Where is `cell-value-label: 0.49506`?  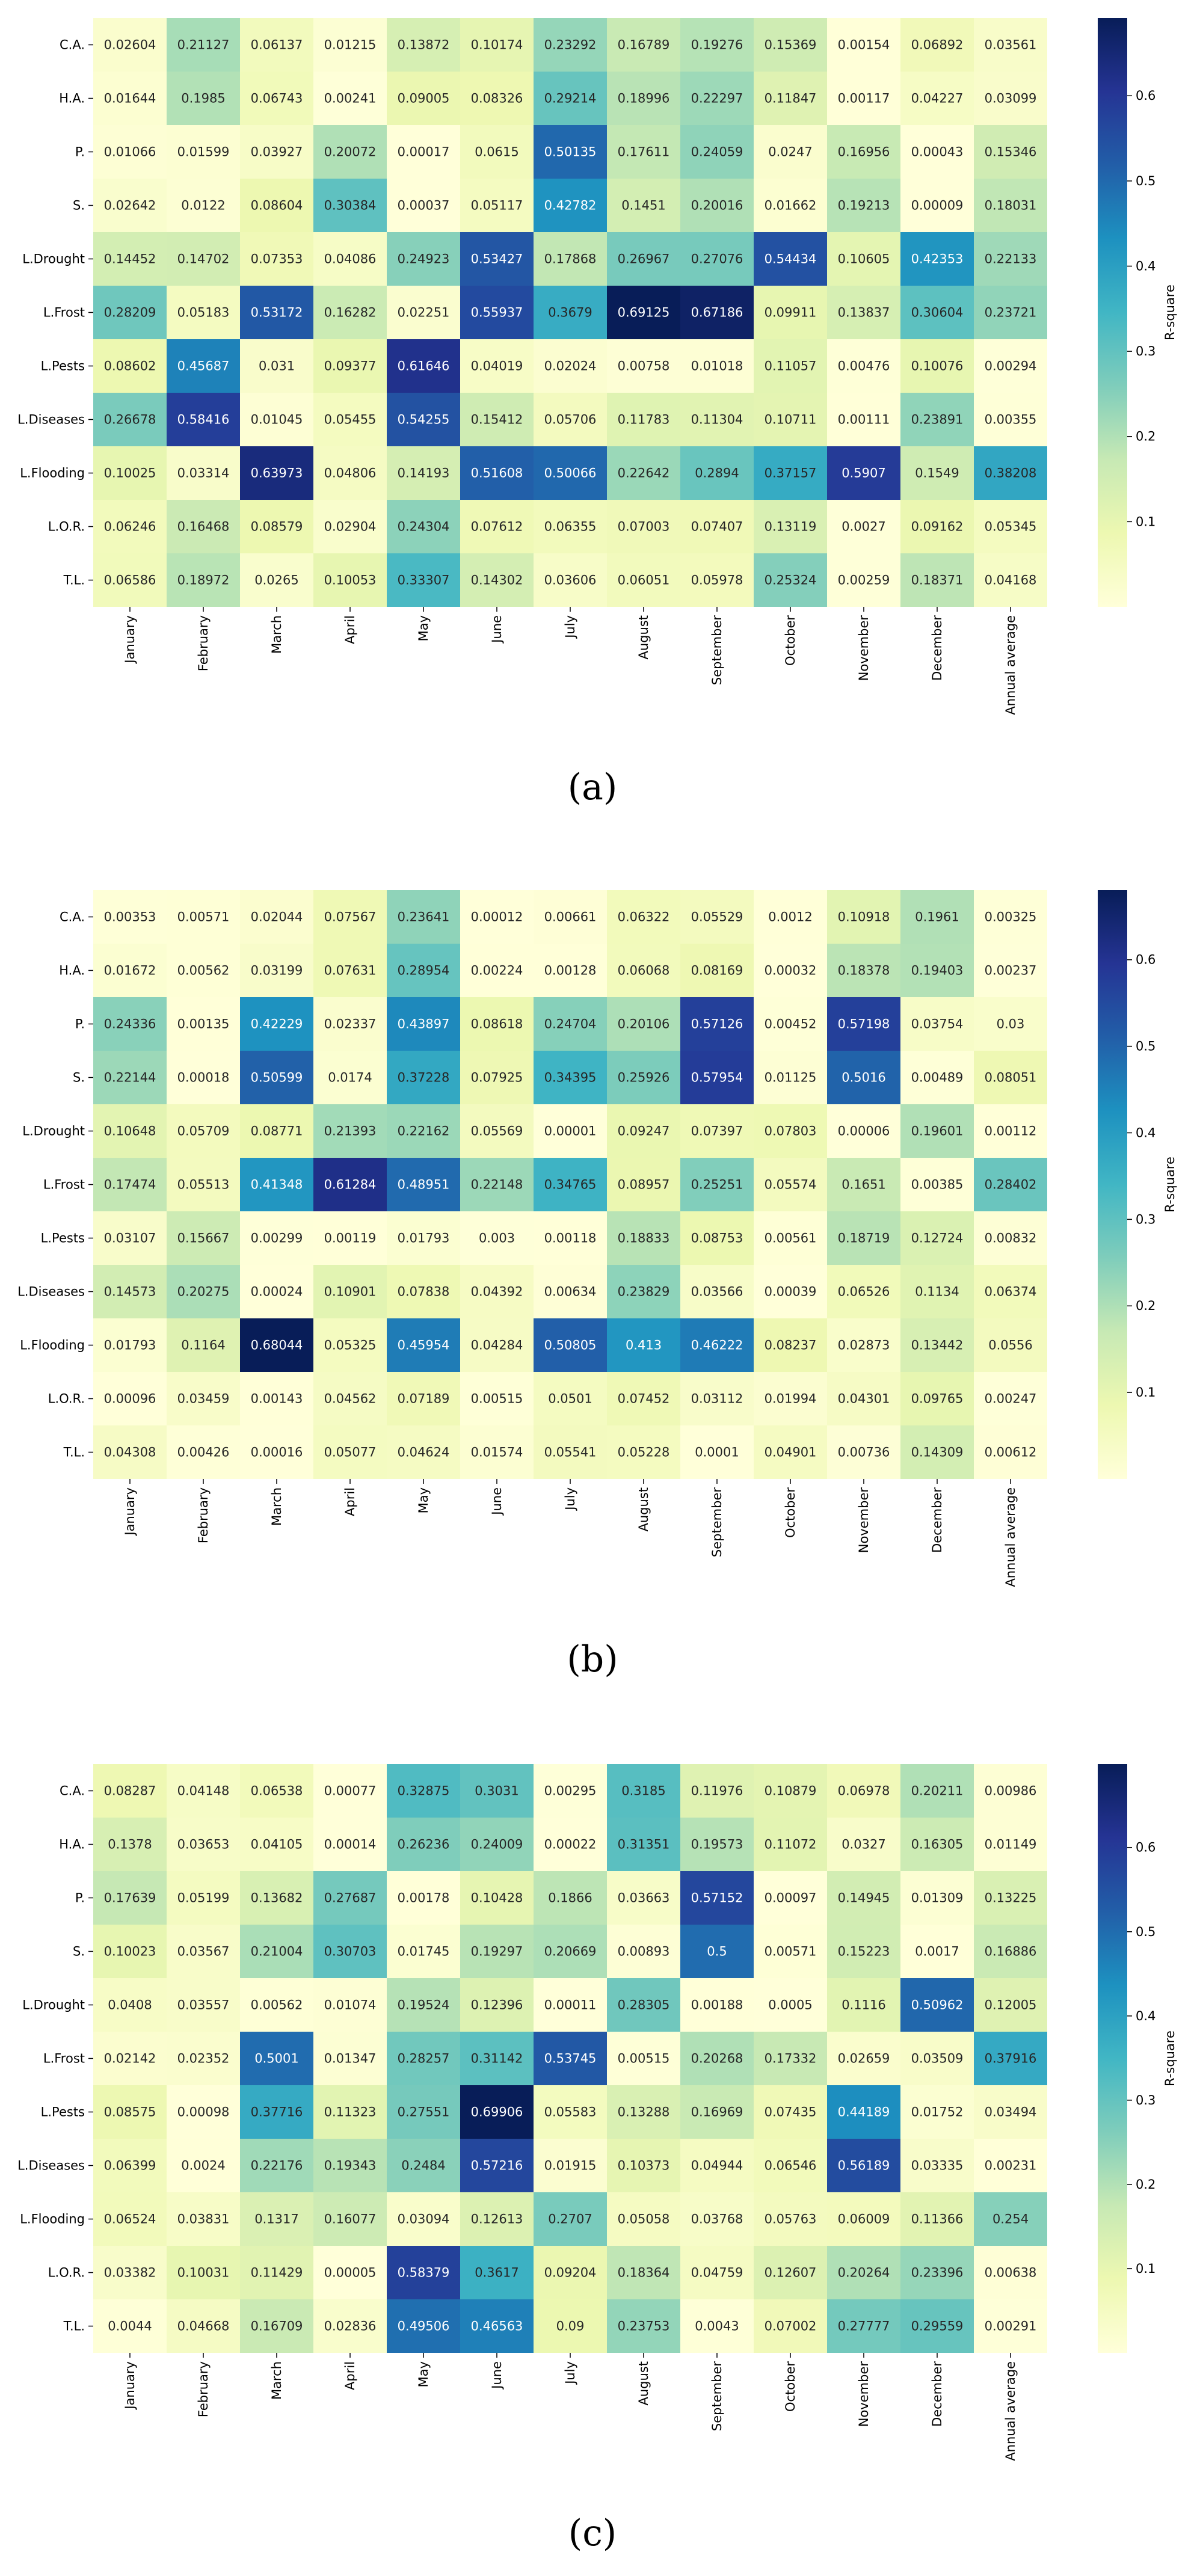 cell-value-label: 0.49506 is located at coordinates (424, 2327).